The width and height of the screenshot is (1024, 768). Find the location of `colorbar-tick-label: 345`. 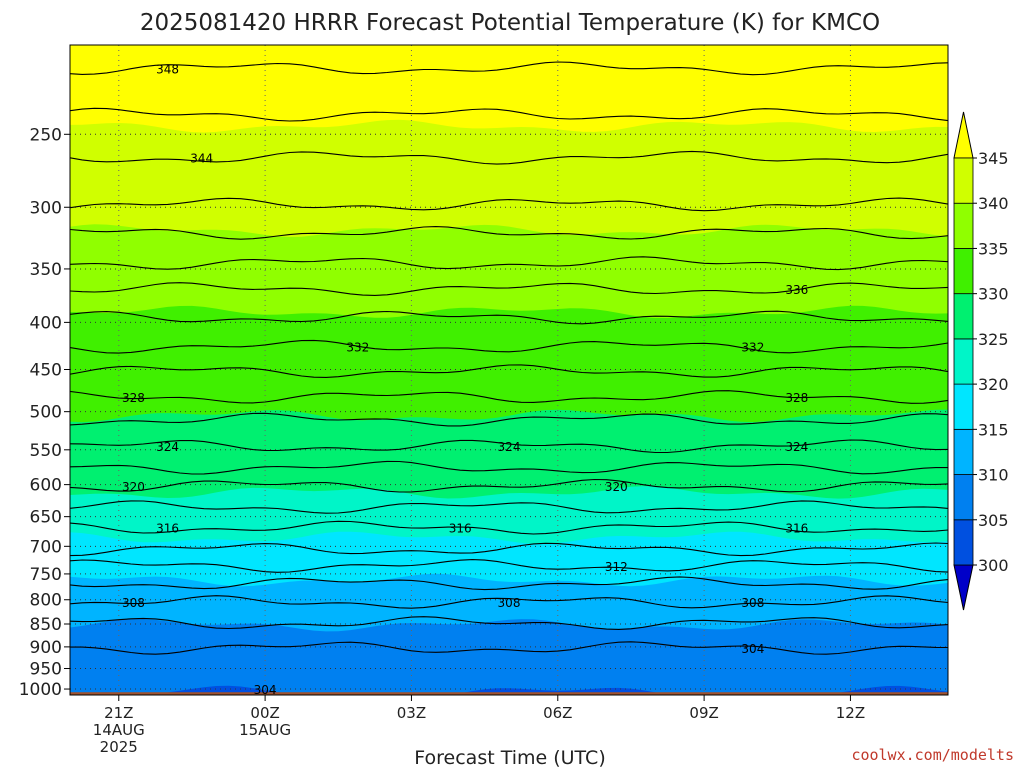

colorbar-tick-label: 345 is located at coordinates (993, 158).